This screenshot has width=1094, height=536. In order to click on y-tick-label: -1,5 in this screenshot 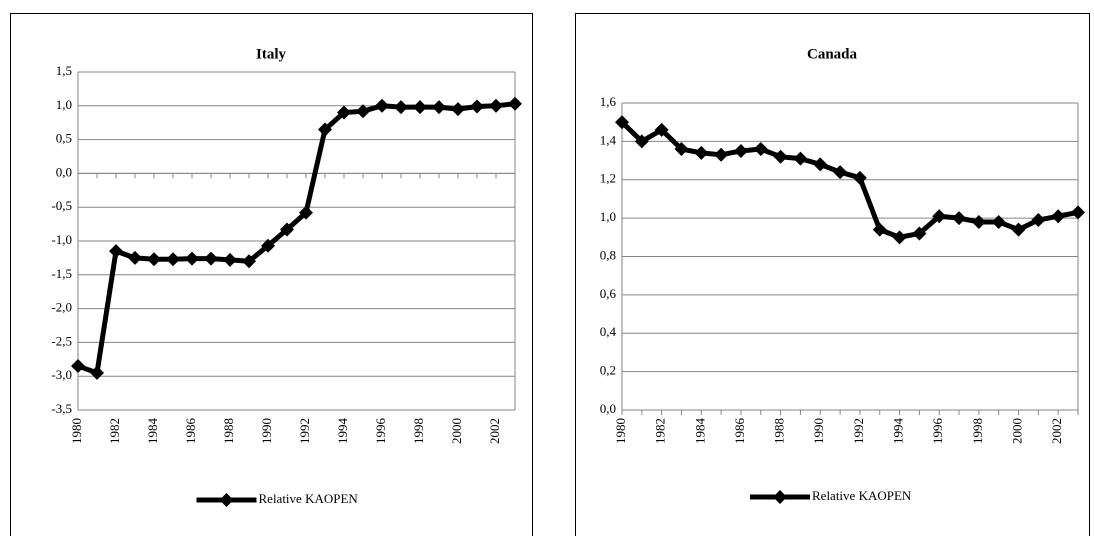, I will do `click(61, 273)`.